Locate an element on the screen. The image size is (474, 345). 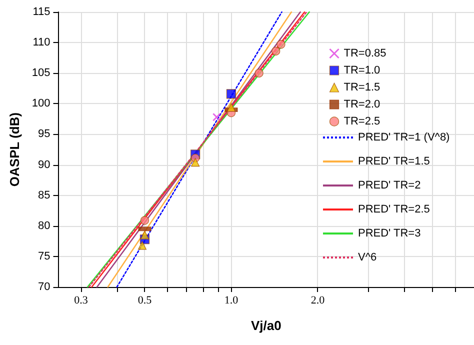
y-tick-label: 85 is located at coordinates (44, 195).